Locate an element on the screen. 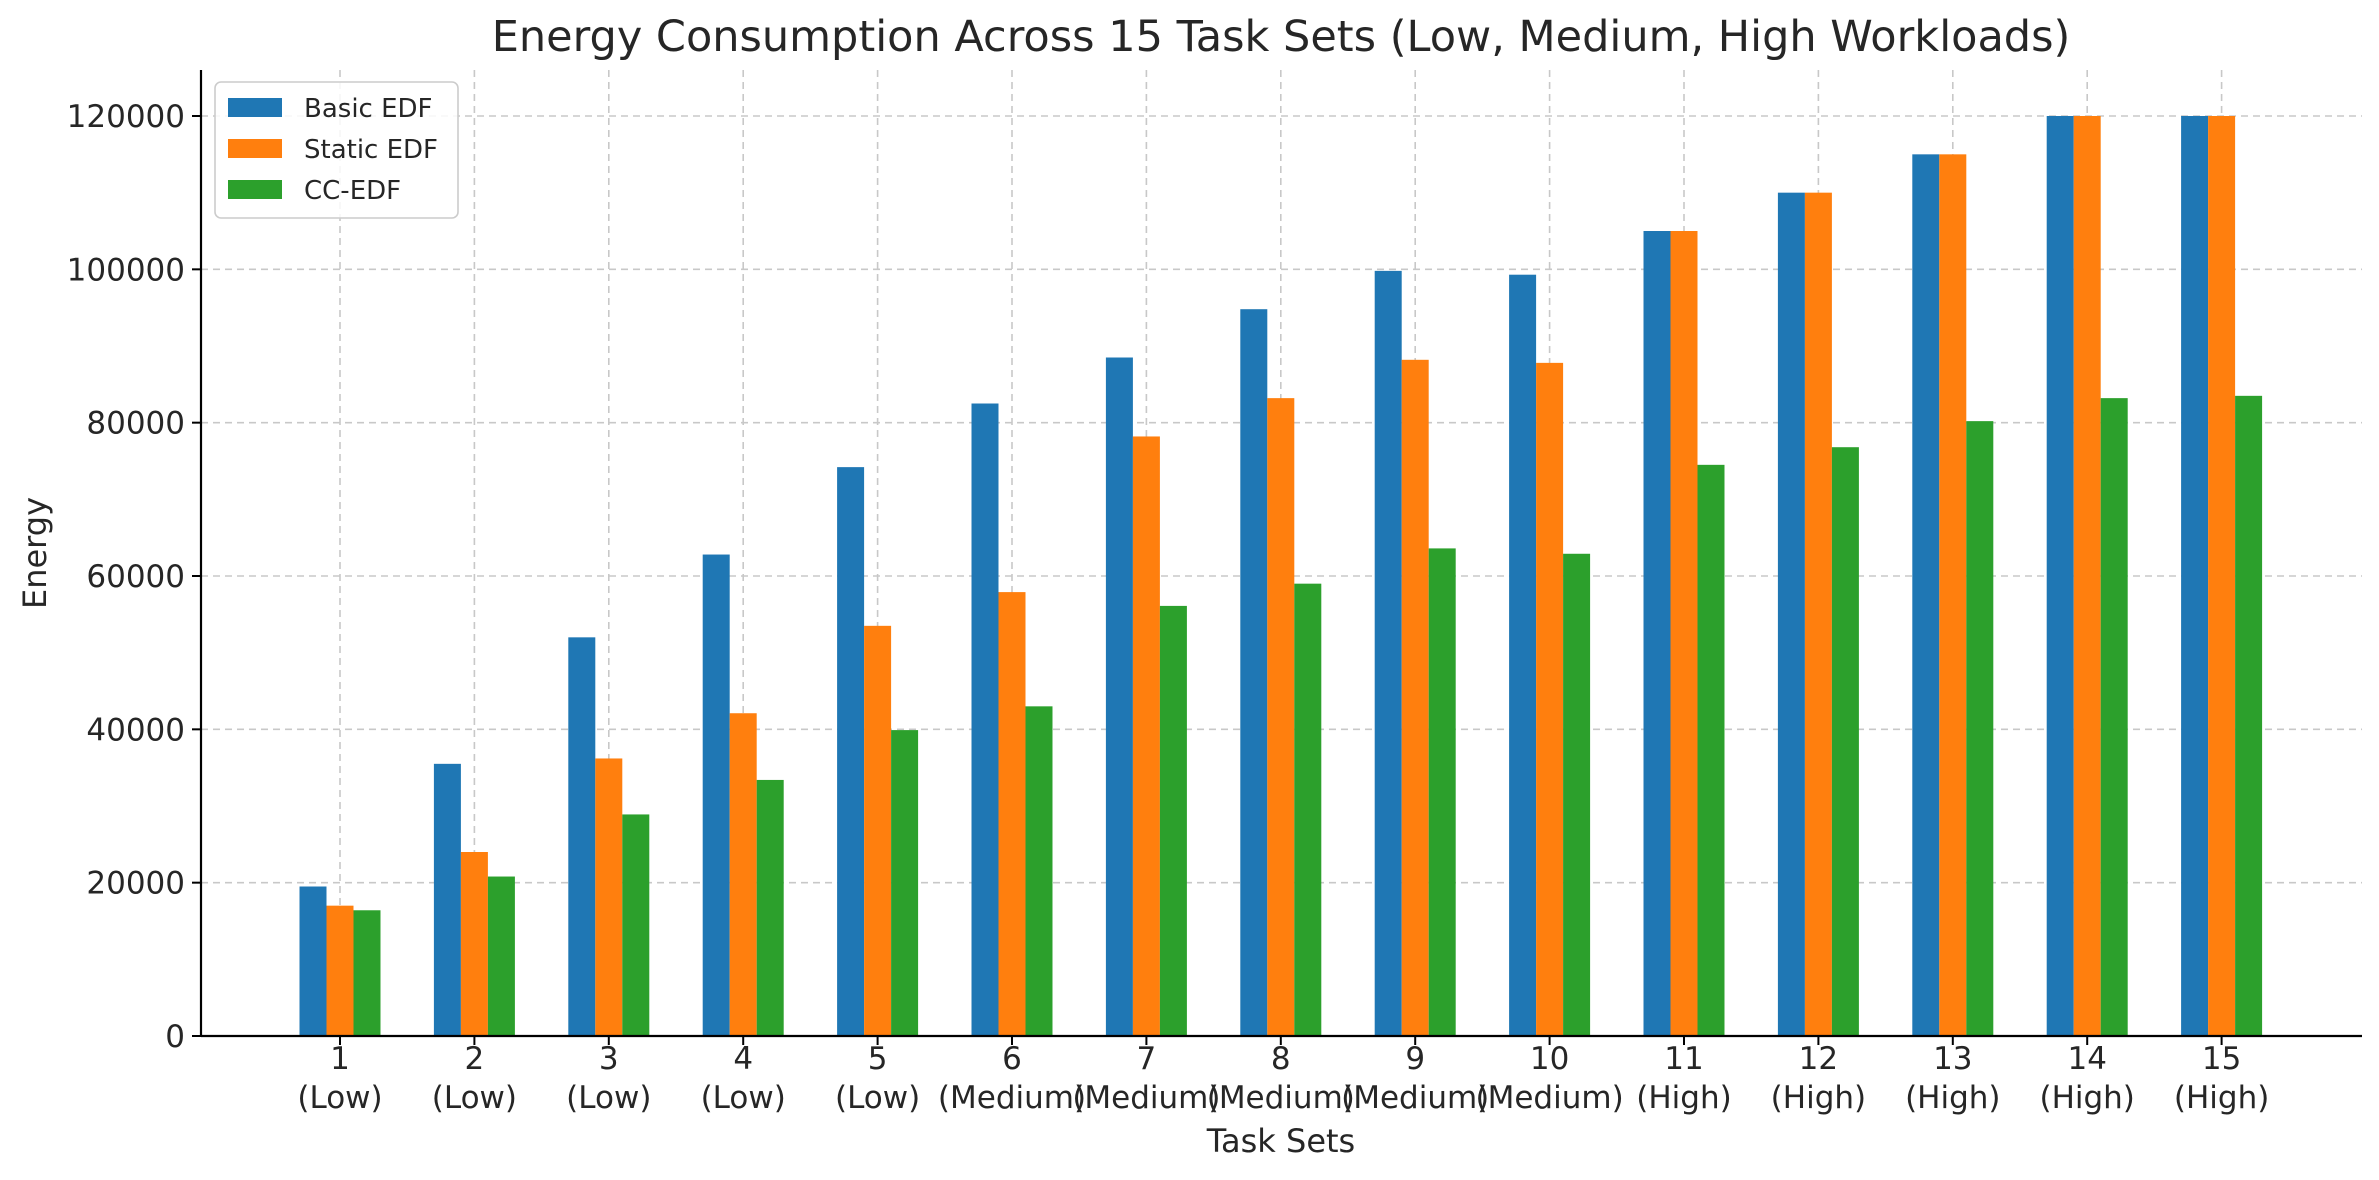  y-tick-label: 100000 is located at coordinates (126, 270).